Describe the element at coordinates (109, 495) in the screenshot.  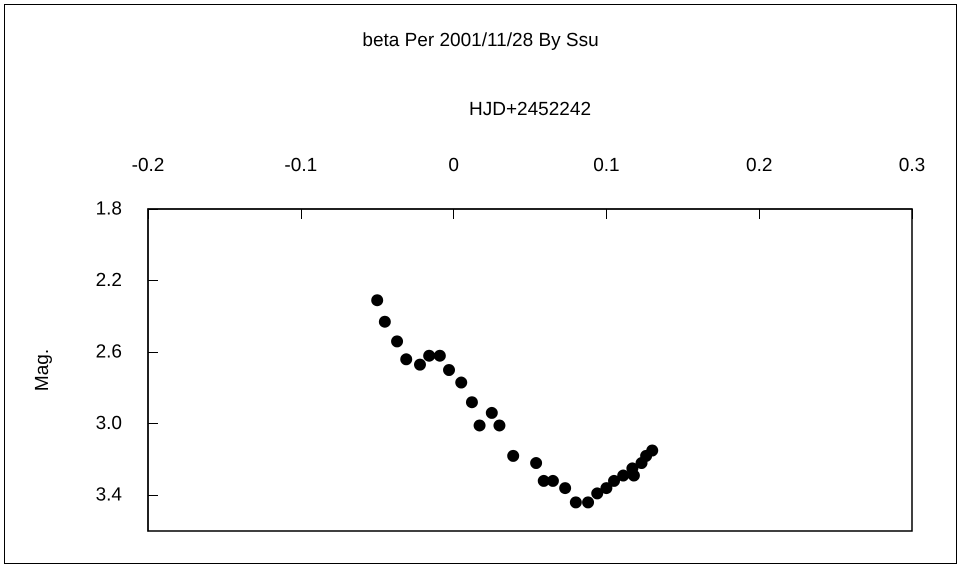
I see `y-tick-label: 3.4` at that location.